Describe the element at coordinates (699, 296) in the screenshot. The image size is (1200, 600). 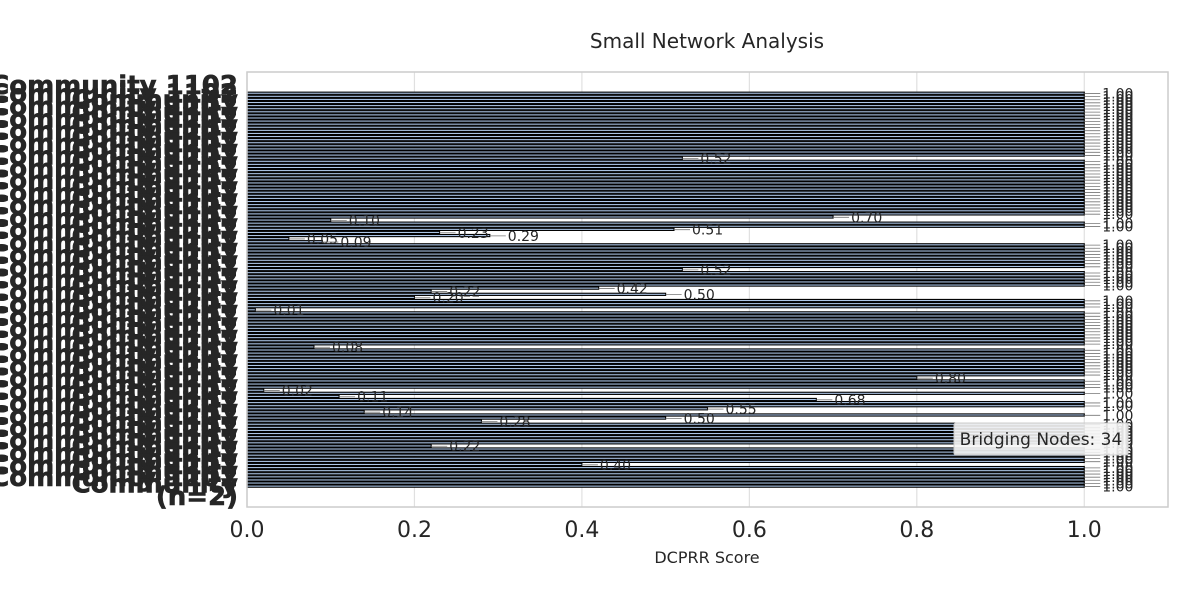
I see `value-label: 0.50` at that location.